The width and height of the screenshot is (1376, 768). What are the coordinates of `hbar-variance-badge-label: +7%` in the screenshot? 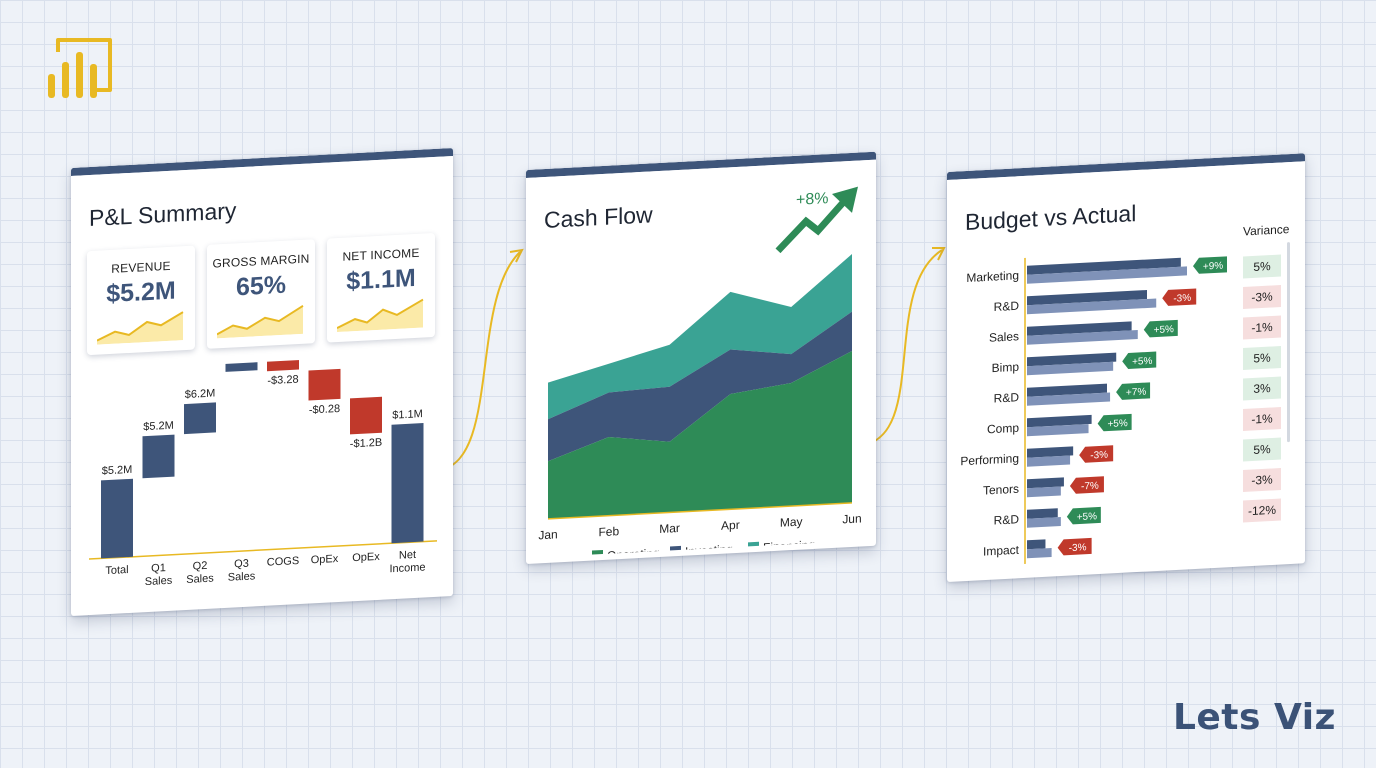 It's located at (1136, 393).